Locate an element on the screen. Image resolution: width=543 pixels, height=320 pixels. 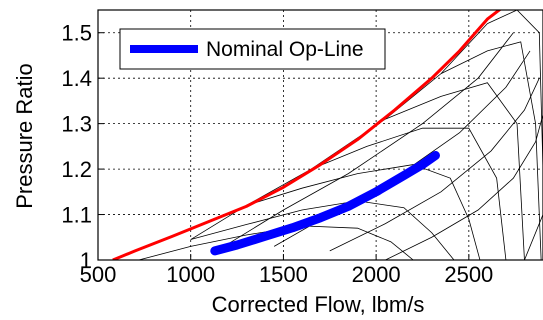
y-tick-label: 1 is located at coordinates (86, 260).